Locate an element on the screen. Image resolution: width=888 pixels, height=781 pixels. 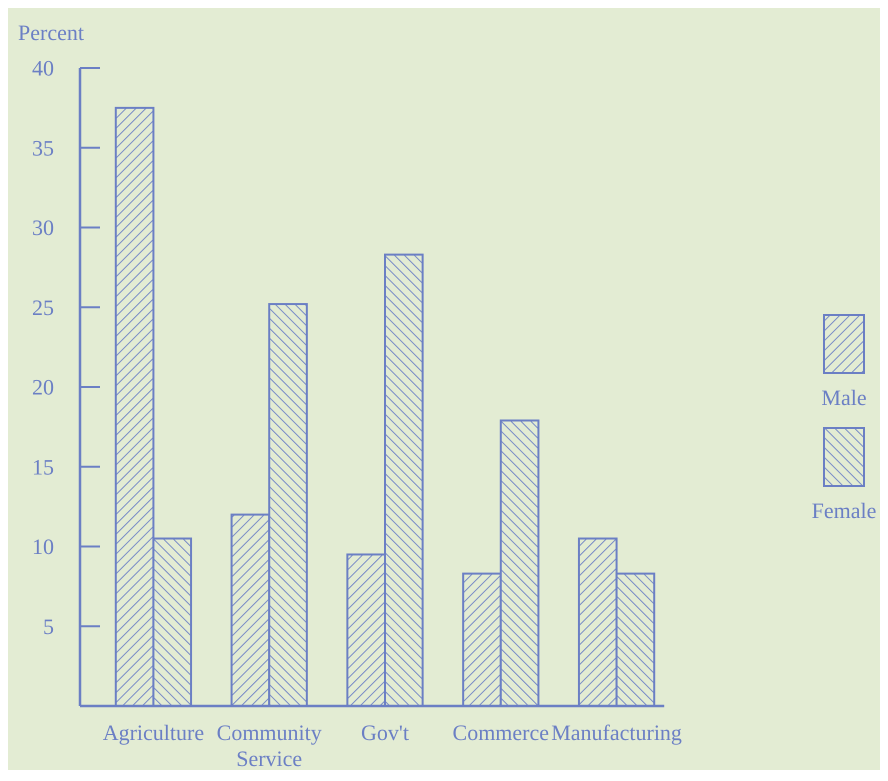
text: Female is located at coordinates (844, 510).